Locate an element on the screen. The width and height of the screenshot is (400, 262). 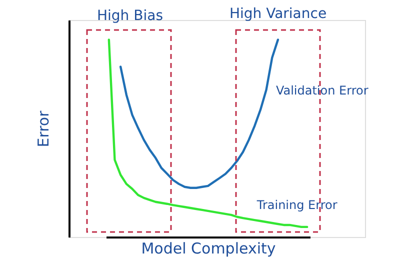
text: High Bias is located at coordinates (130, 16).